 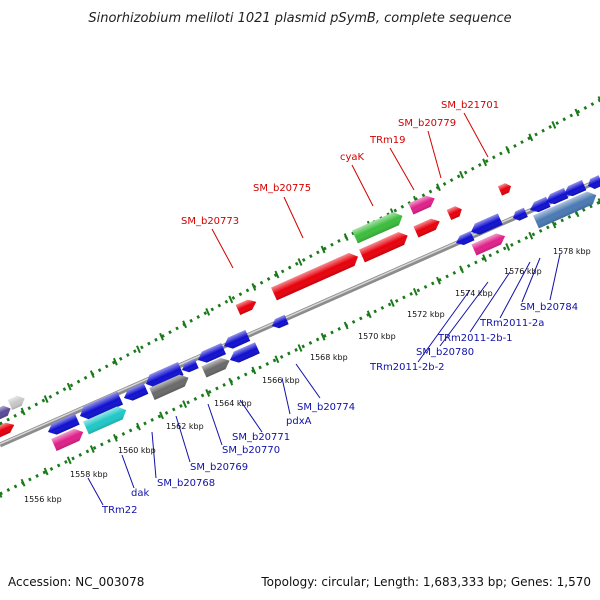 I want to click on accession-text: Accession: NC_003078, so click(x=76, y=582).